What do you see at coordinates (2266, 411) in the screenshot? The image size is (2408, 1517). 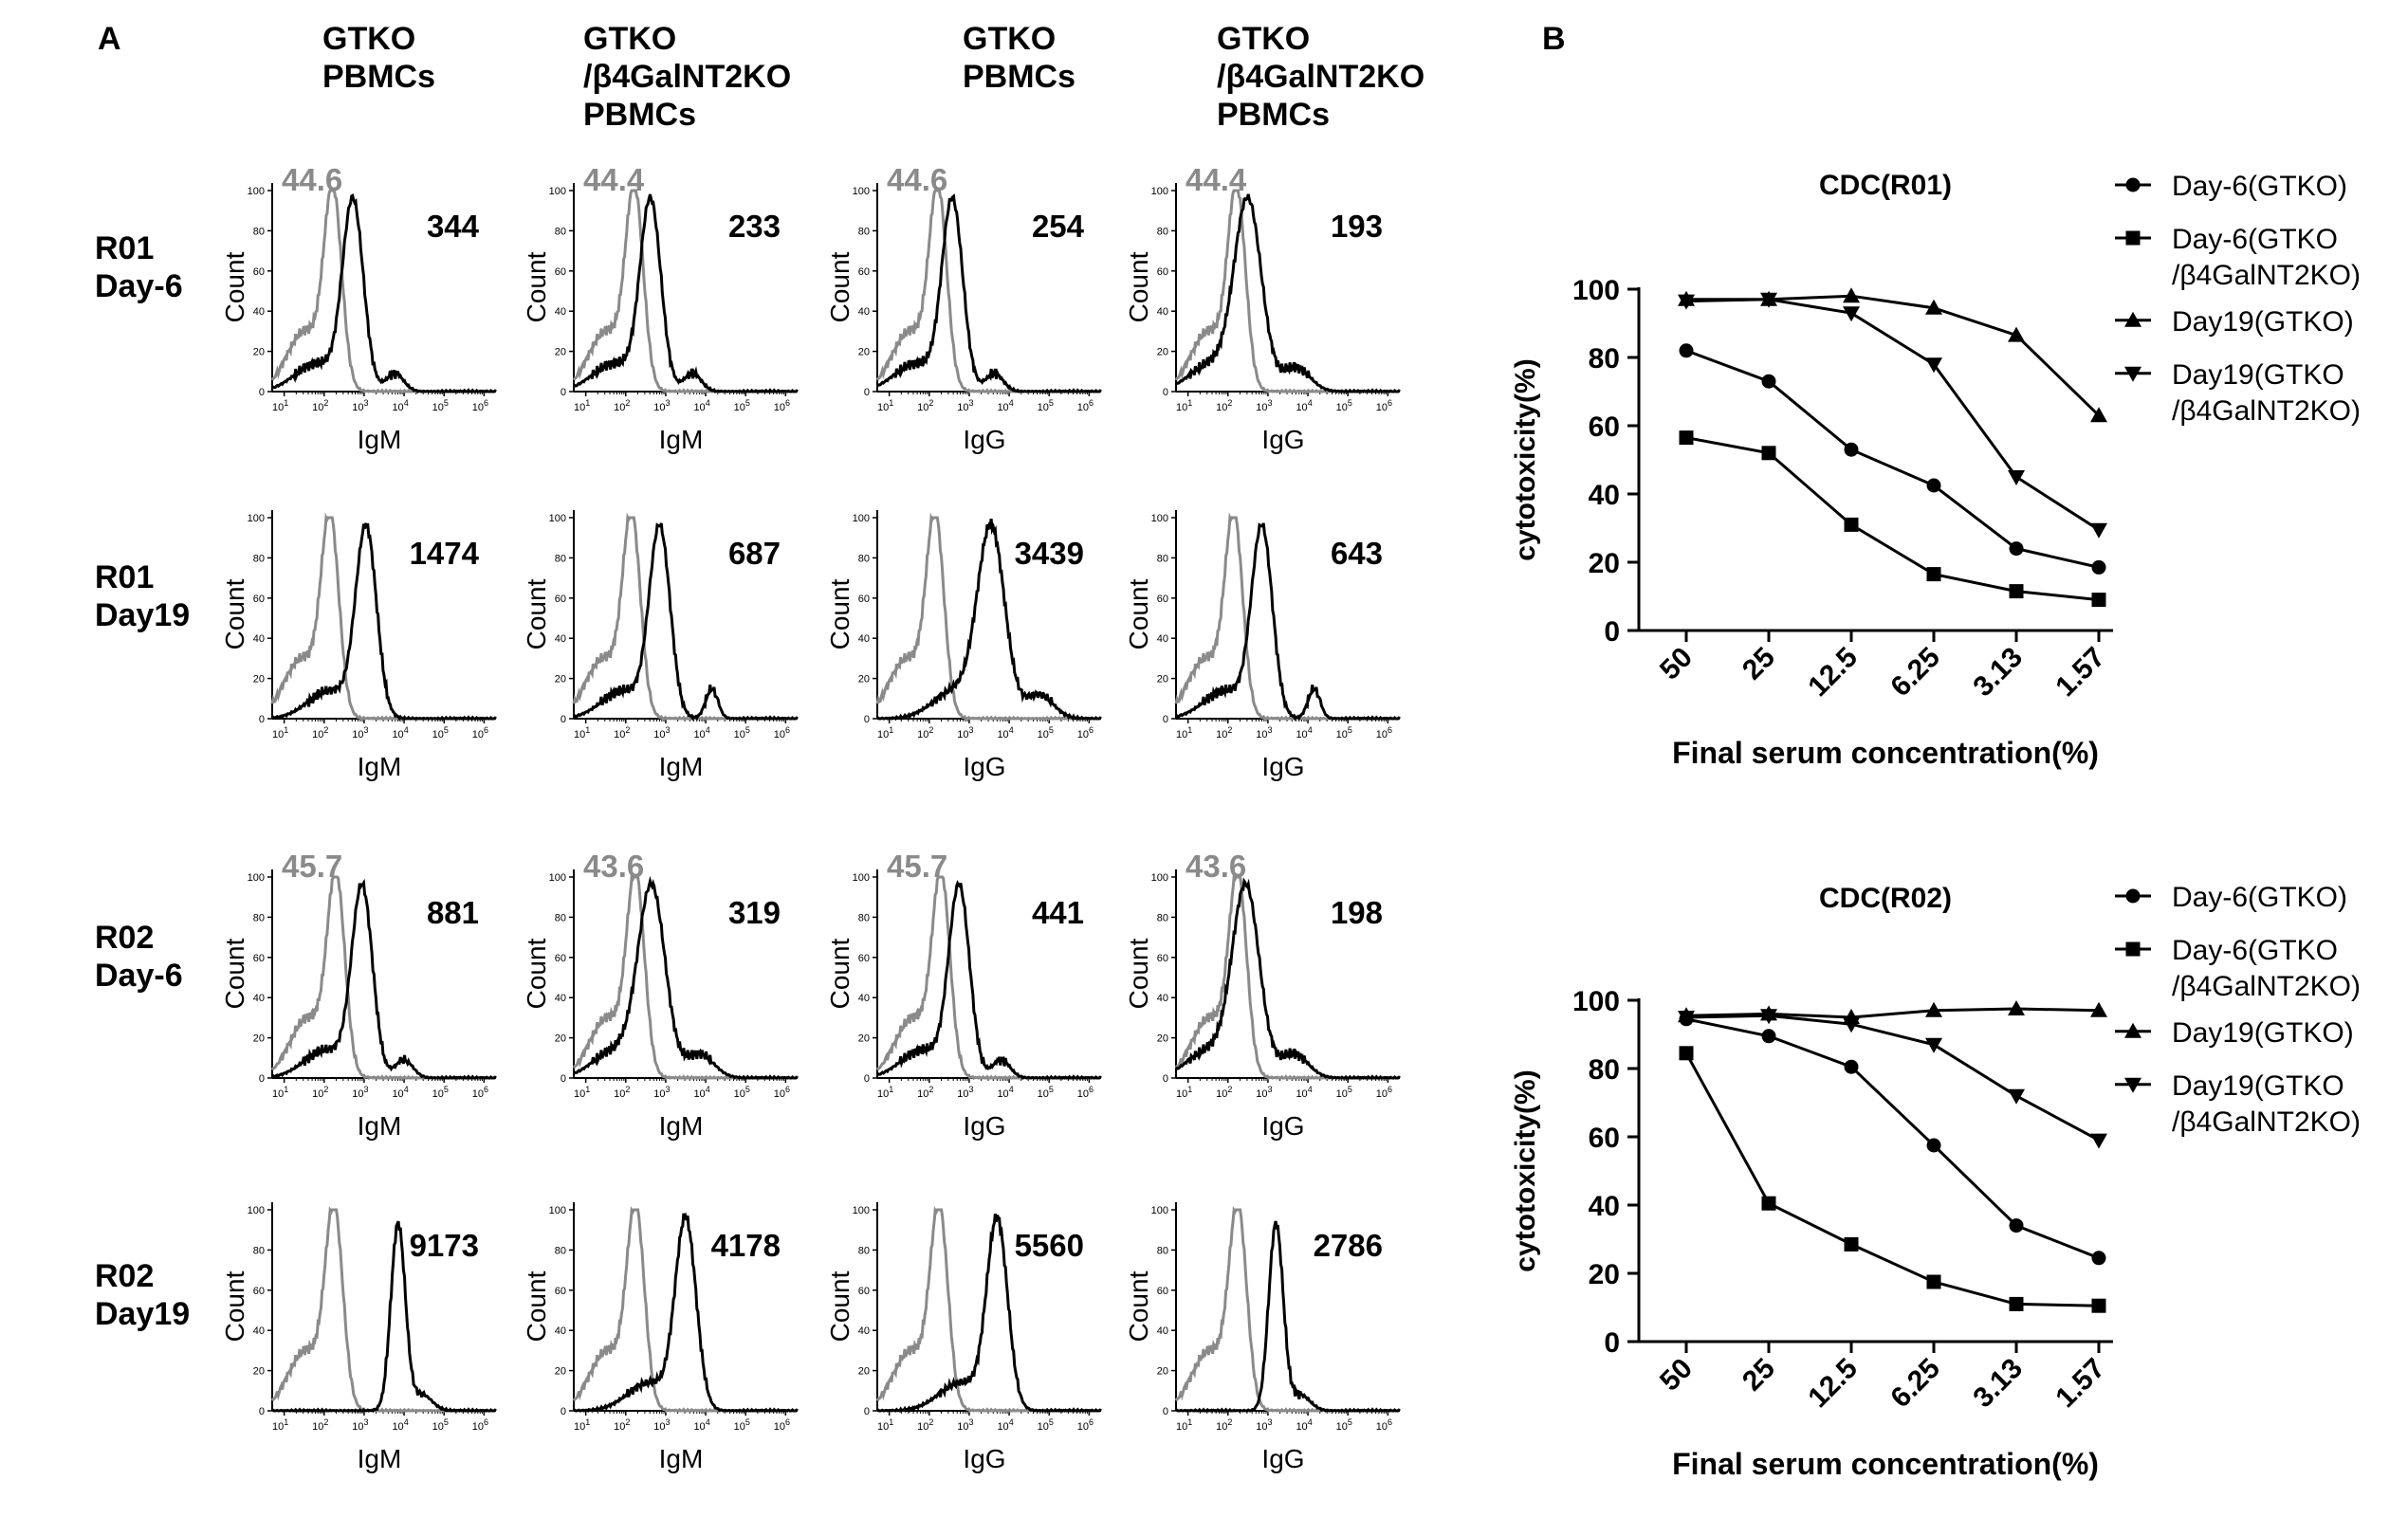 I see `legend-label: /β4GalNT2KO)` at bounding box center [2266, 411].